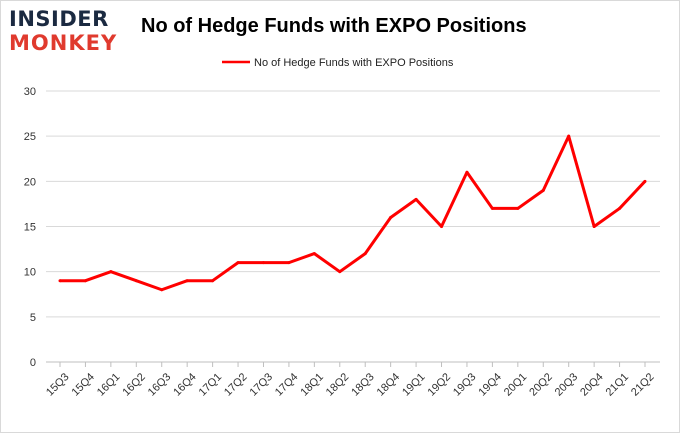  Describe the element at coordinates (516, 385) in the screenshot. I see `x-tick-label: 20Q1` at that location.